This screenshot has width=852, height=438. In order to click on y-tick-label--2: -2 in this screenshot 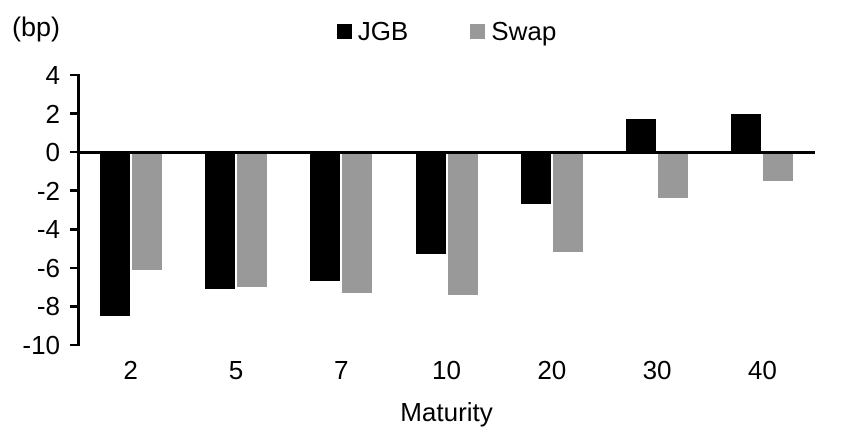, I will do `click(48, 190)`.